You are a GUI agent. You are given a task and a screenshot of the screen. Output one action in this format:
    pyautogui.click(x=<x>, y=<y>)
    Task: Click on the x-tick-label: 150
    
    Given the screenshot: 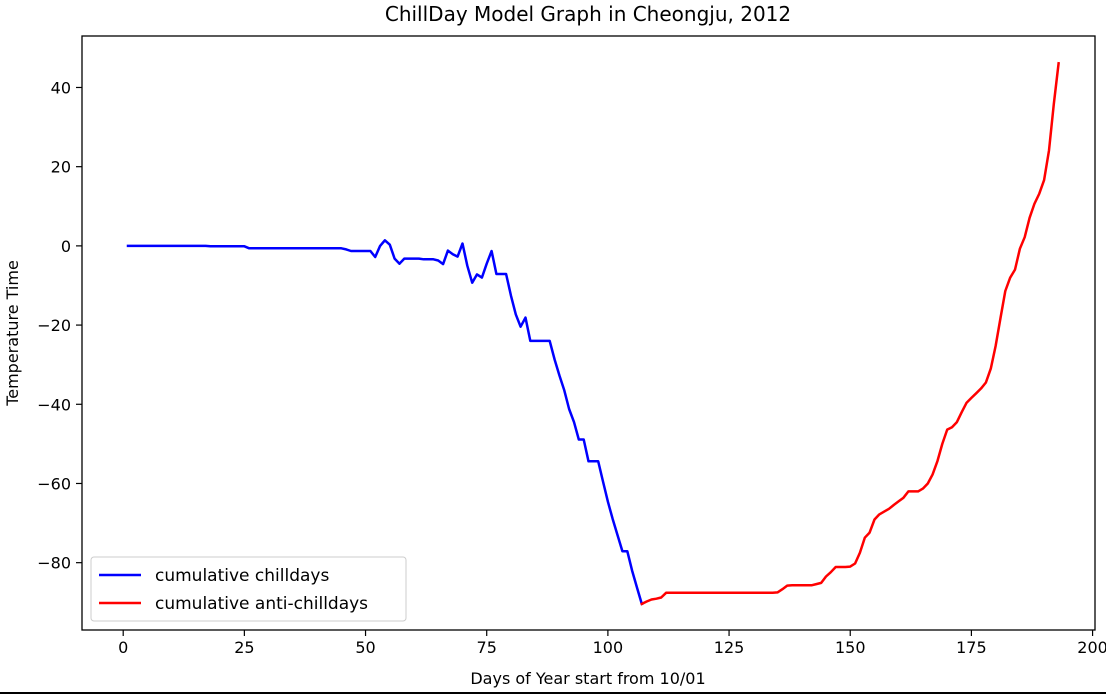 What is the action you would take?
    pyautogui.click(x=850, y=647)
    